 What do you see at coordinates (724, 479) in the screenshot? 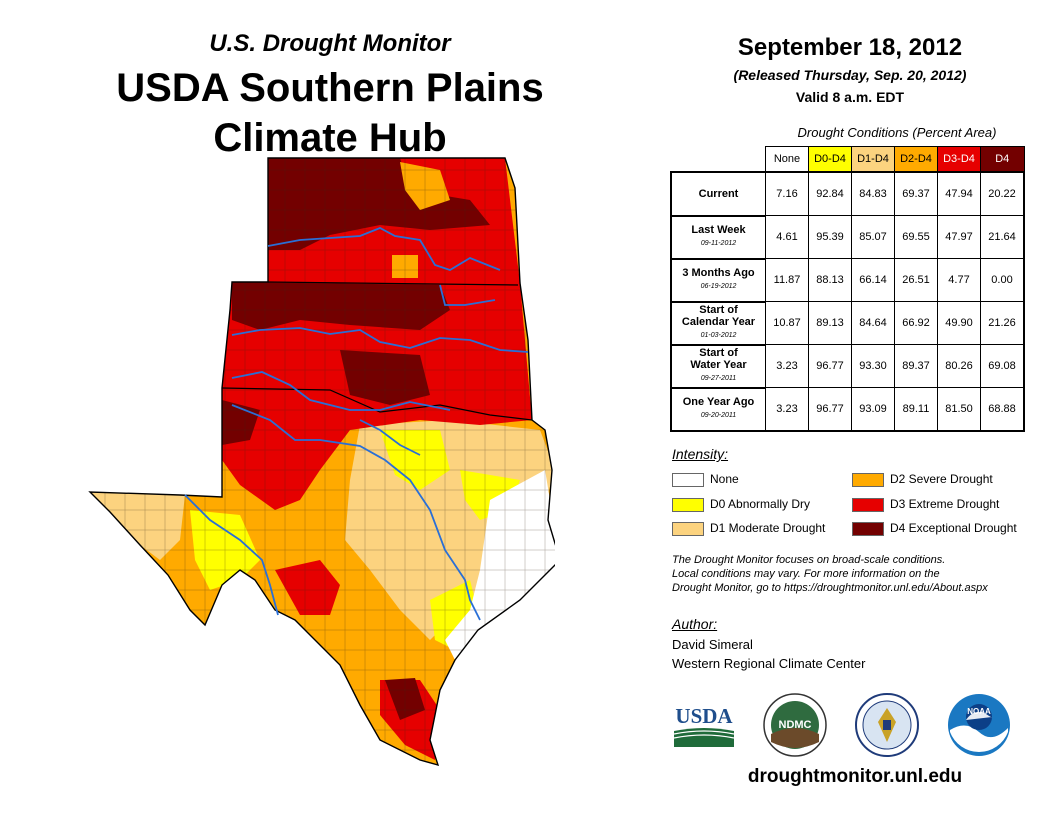
I see `legend-label: None` at bounding box center [724, 479].